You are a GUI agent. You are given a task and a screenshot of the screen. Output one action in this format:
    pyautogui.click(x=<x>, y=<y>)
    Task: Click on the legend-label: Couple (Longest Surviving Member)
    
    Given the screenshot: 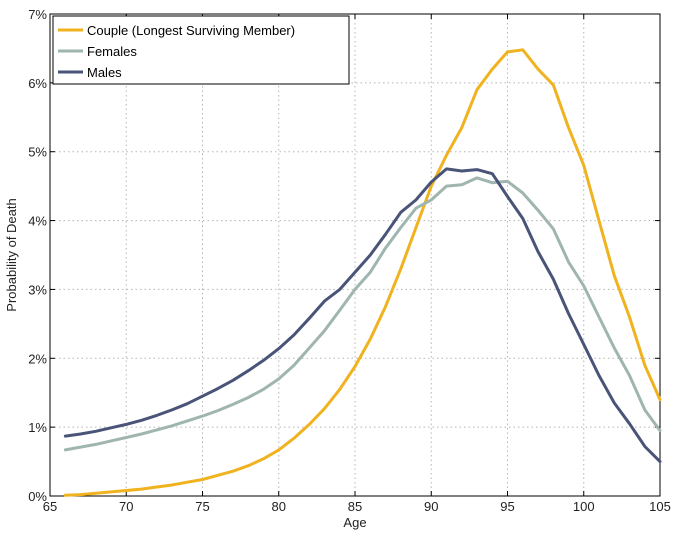 What is the action you would take?
    pyautogui.click(x=191, y=30)
    